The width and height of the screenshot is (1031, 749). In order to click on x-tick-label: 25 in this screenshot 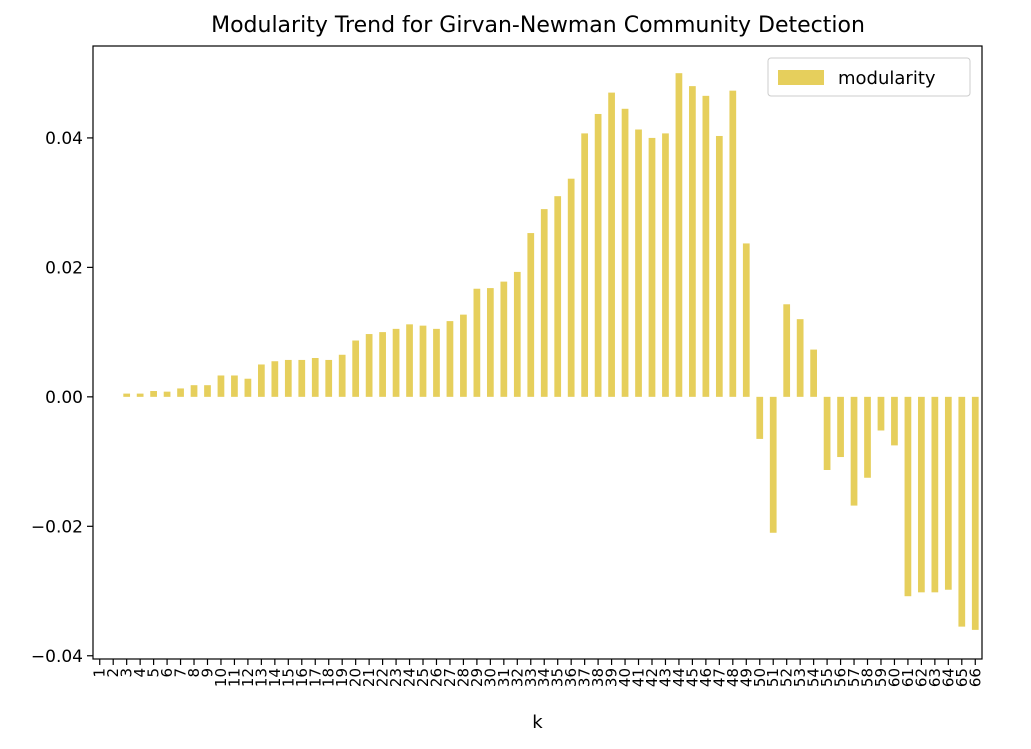, I will do `click(423, 677)`.